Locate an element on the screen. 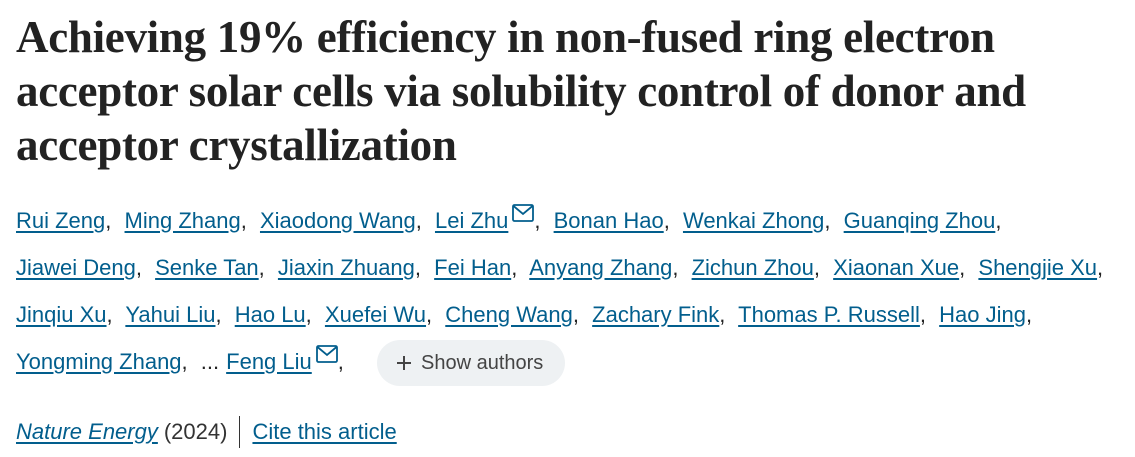 This screenshot has height=457, width=1135. author-link: Thomas P. Russell is located at coordinates (829, 314).